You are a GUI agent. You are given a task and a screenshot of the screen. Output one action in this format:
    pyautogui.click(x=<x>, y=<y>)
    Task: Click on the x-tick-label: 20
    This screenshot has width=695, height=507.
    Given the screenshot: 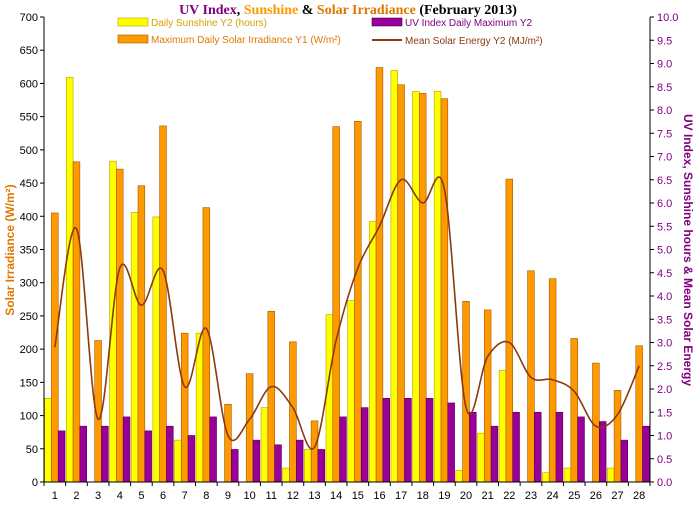 What is the action you would take?
    pyautogui.click(x=466, y=496)
    